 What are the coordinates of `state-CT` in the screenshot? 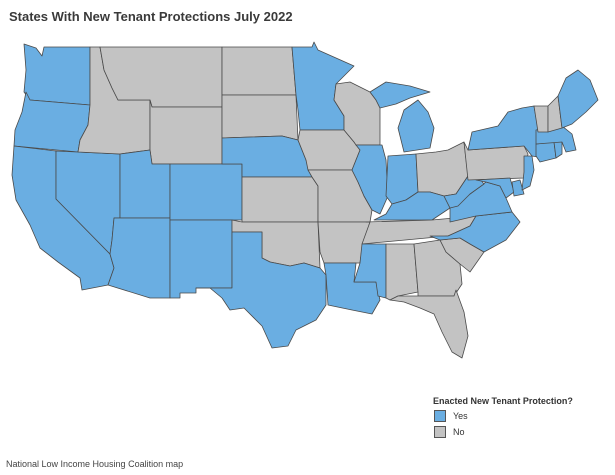 It's located at (546, 152).